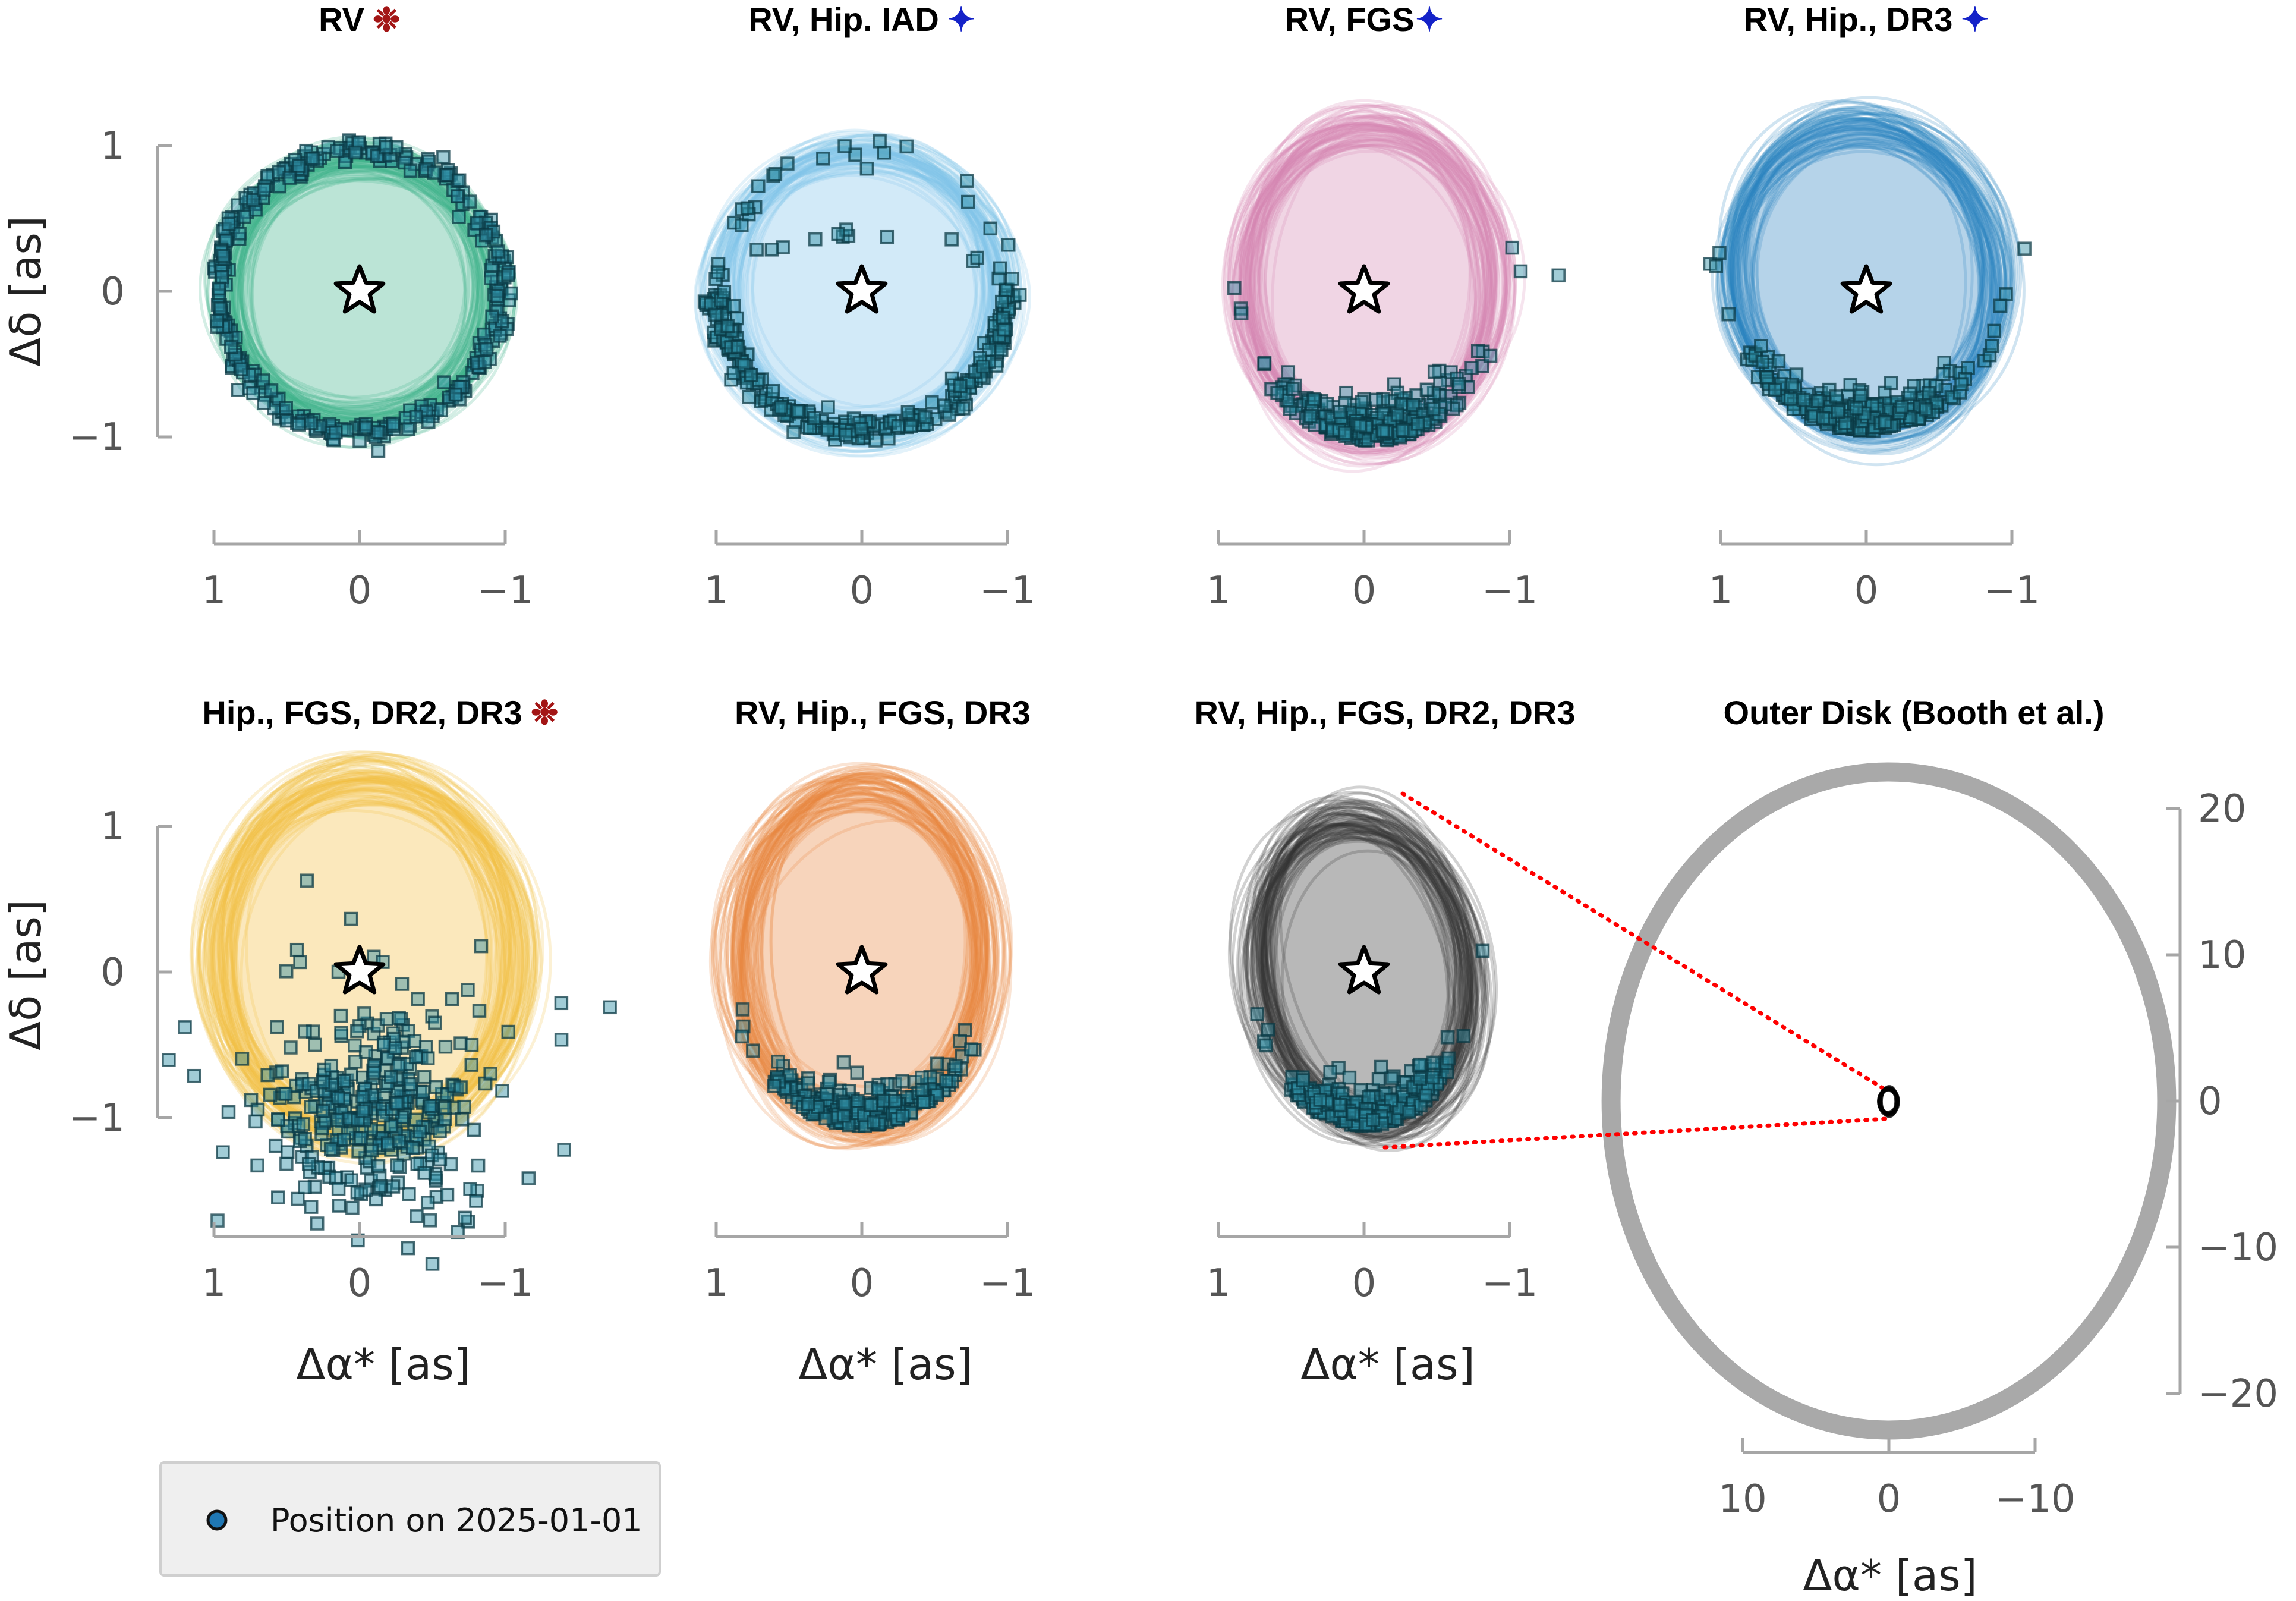 This screenshot has height=1601, width=2296. I want to click on y-tick-label: 1, so click(113, 146).